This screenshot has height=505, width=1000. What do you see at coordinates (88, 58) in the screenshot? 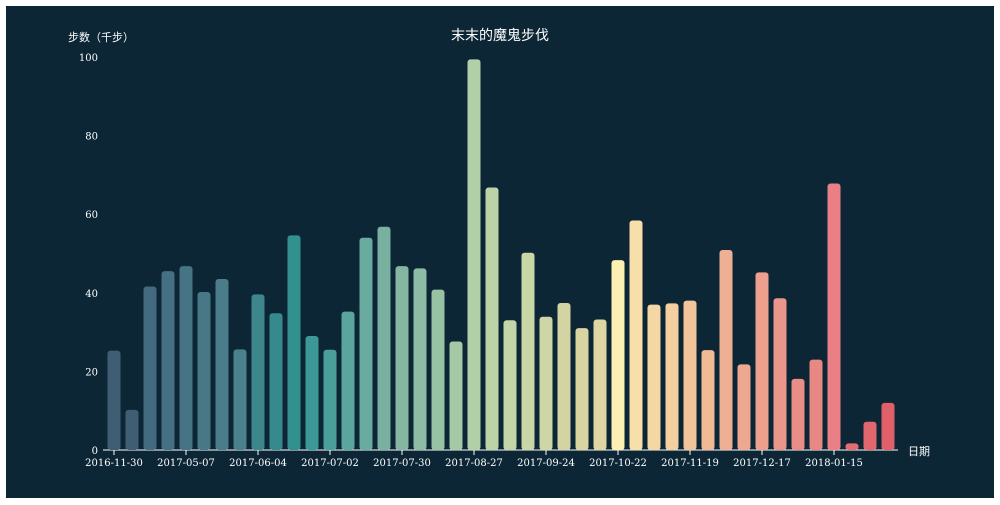
I see `y-tick-label: 100` at bounding box center [88, 58].